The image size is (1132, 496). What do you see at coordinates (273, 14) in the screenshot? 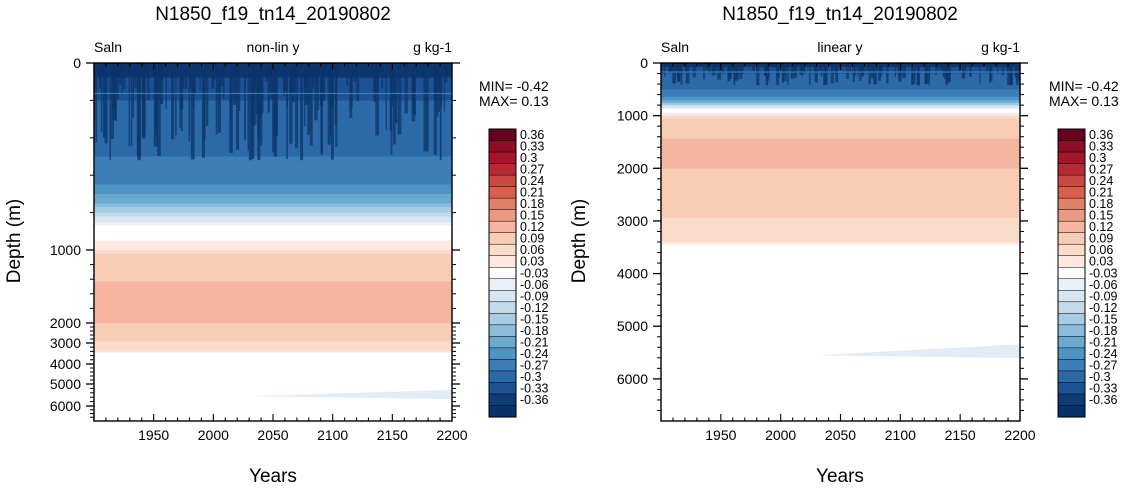
I see `panel-title: N1850_f19_tn14_20190802` at bounding box center [273, 14].